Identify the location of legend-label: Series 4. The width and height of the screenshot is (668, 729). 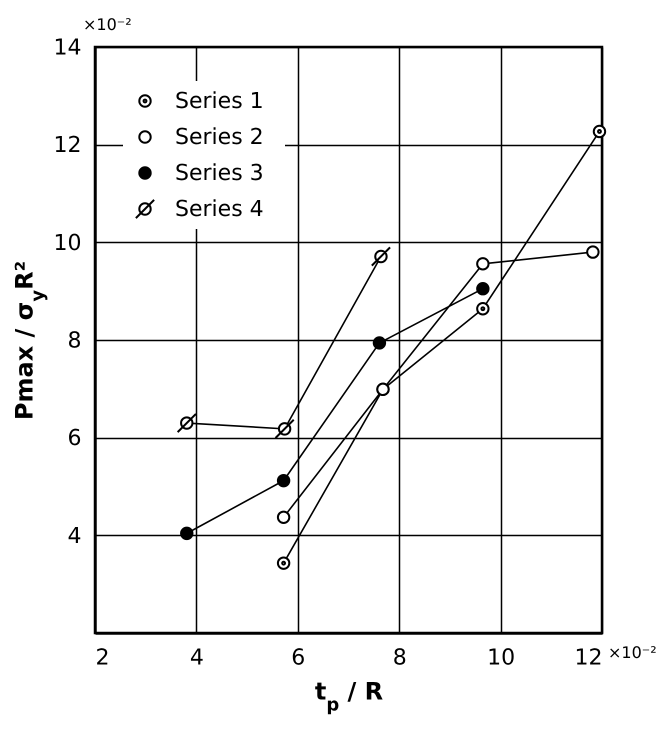
(219, 209).